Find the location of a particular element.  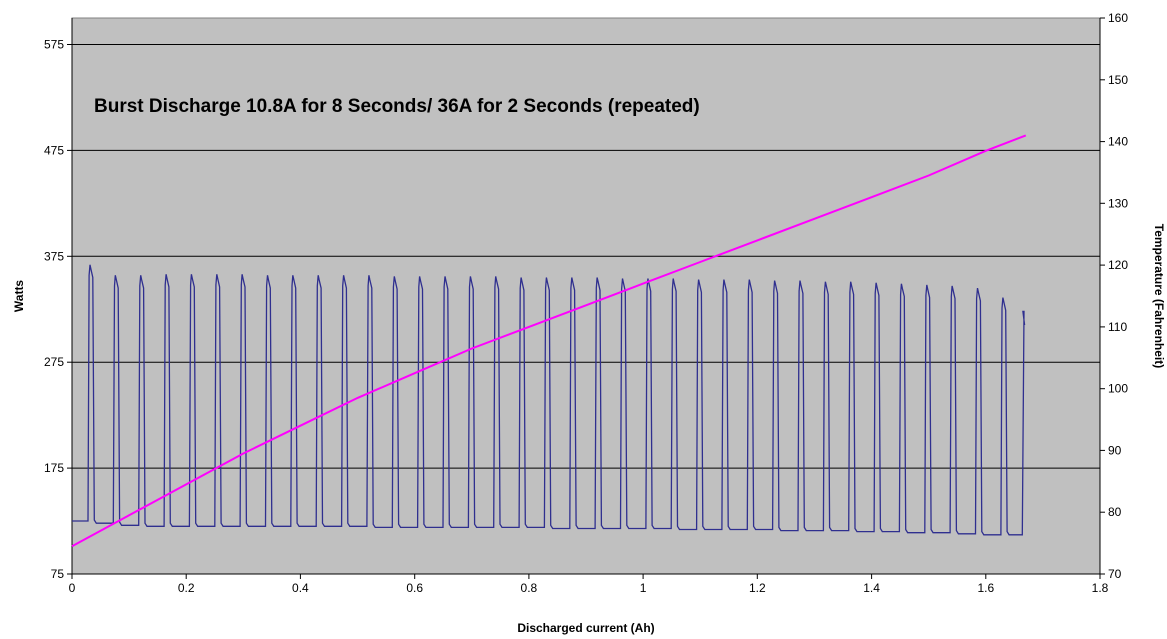

y-tick-label: 575 is located at coordinates (54, 45).